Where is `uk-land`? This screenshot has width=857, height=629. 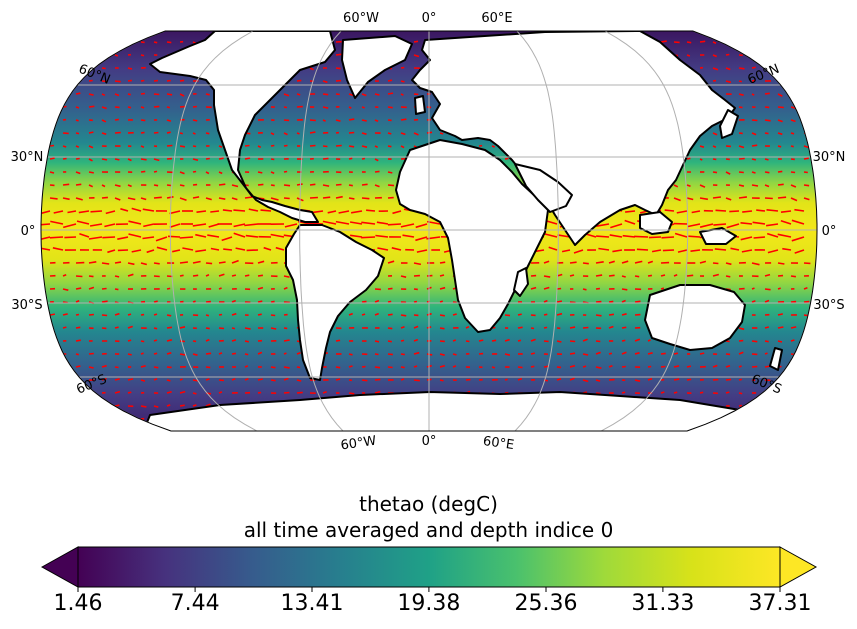 uk-land is located at coordinates (420, 105).